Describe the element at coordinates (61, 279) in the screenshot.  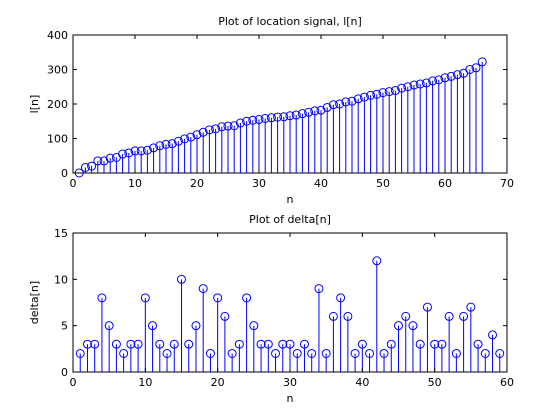
I see `y-tick-label: 10` at that location.